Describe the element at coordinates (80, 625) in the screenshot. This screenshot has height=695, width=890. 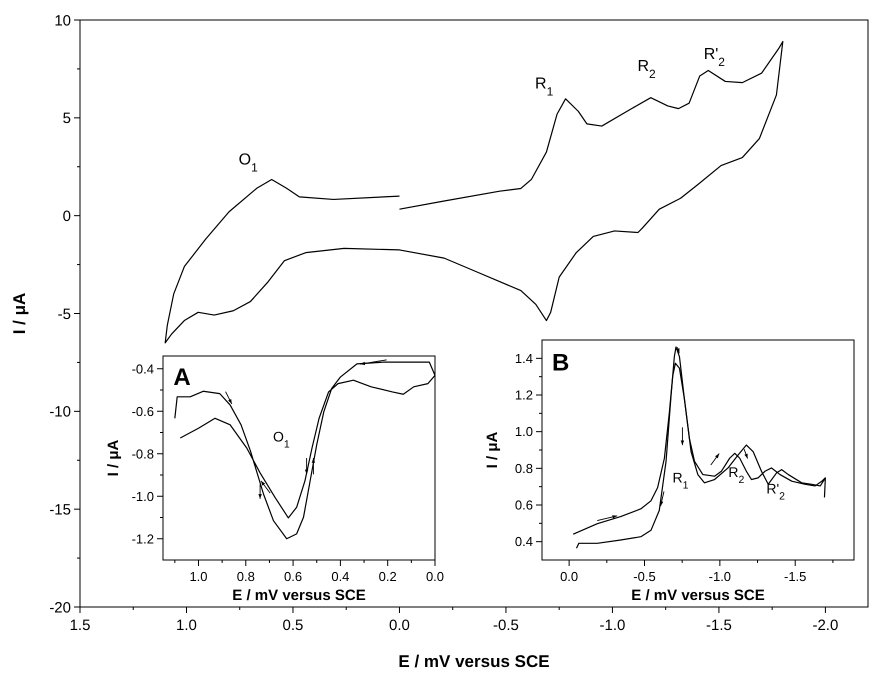
I see `x-tick-label: 1.5` at that location.